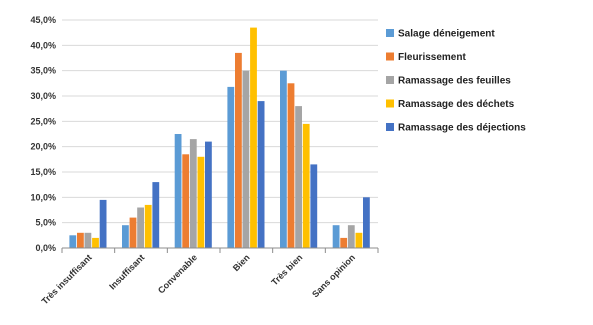 The height and width of the screenshot is (325, 593). Describe the element at coordinates (43, 20) in the screenshot. I see `y-tick-label: 45,0%` at that location.